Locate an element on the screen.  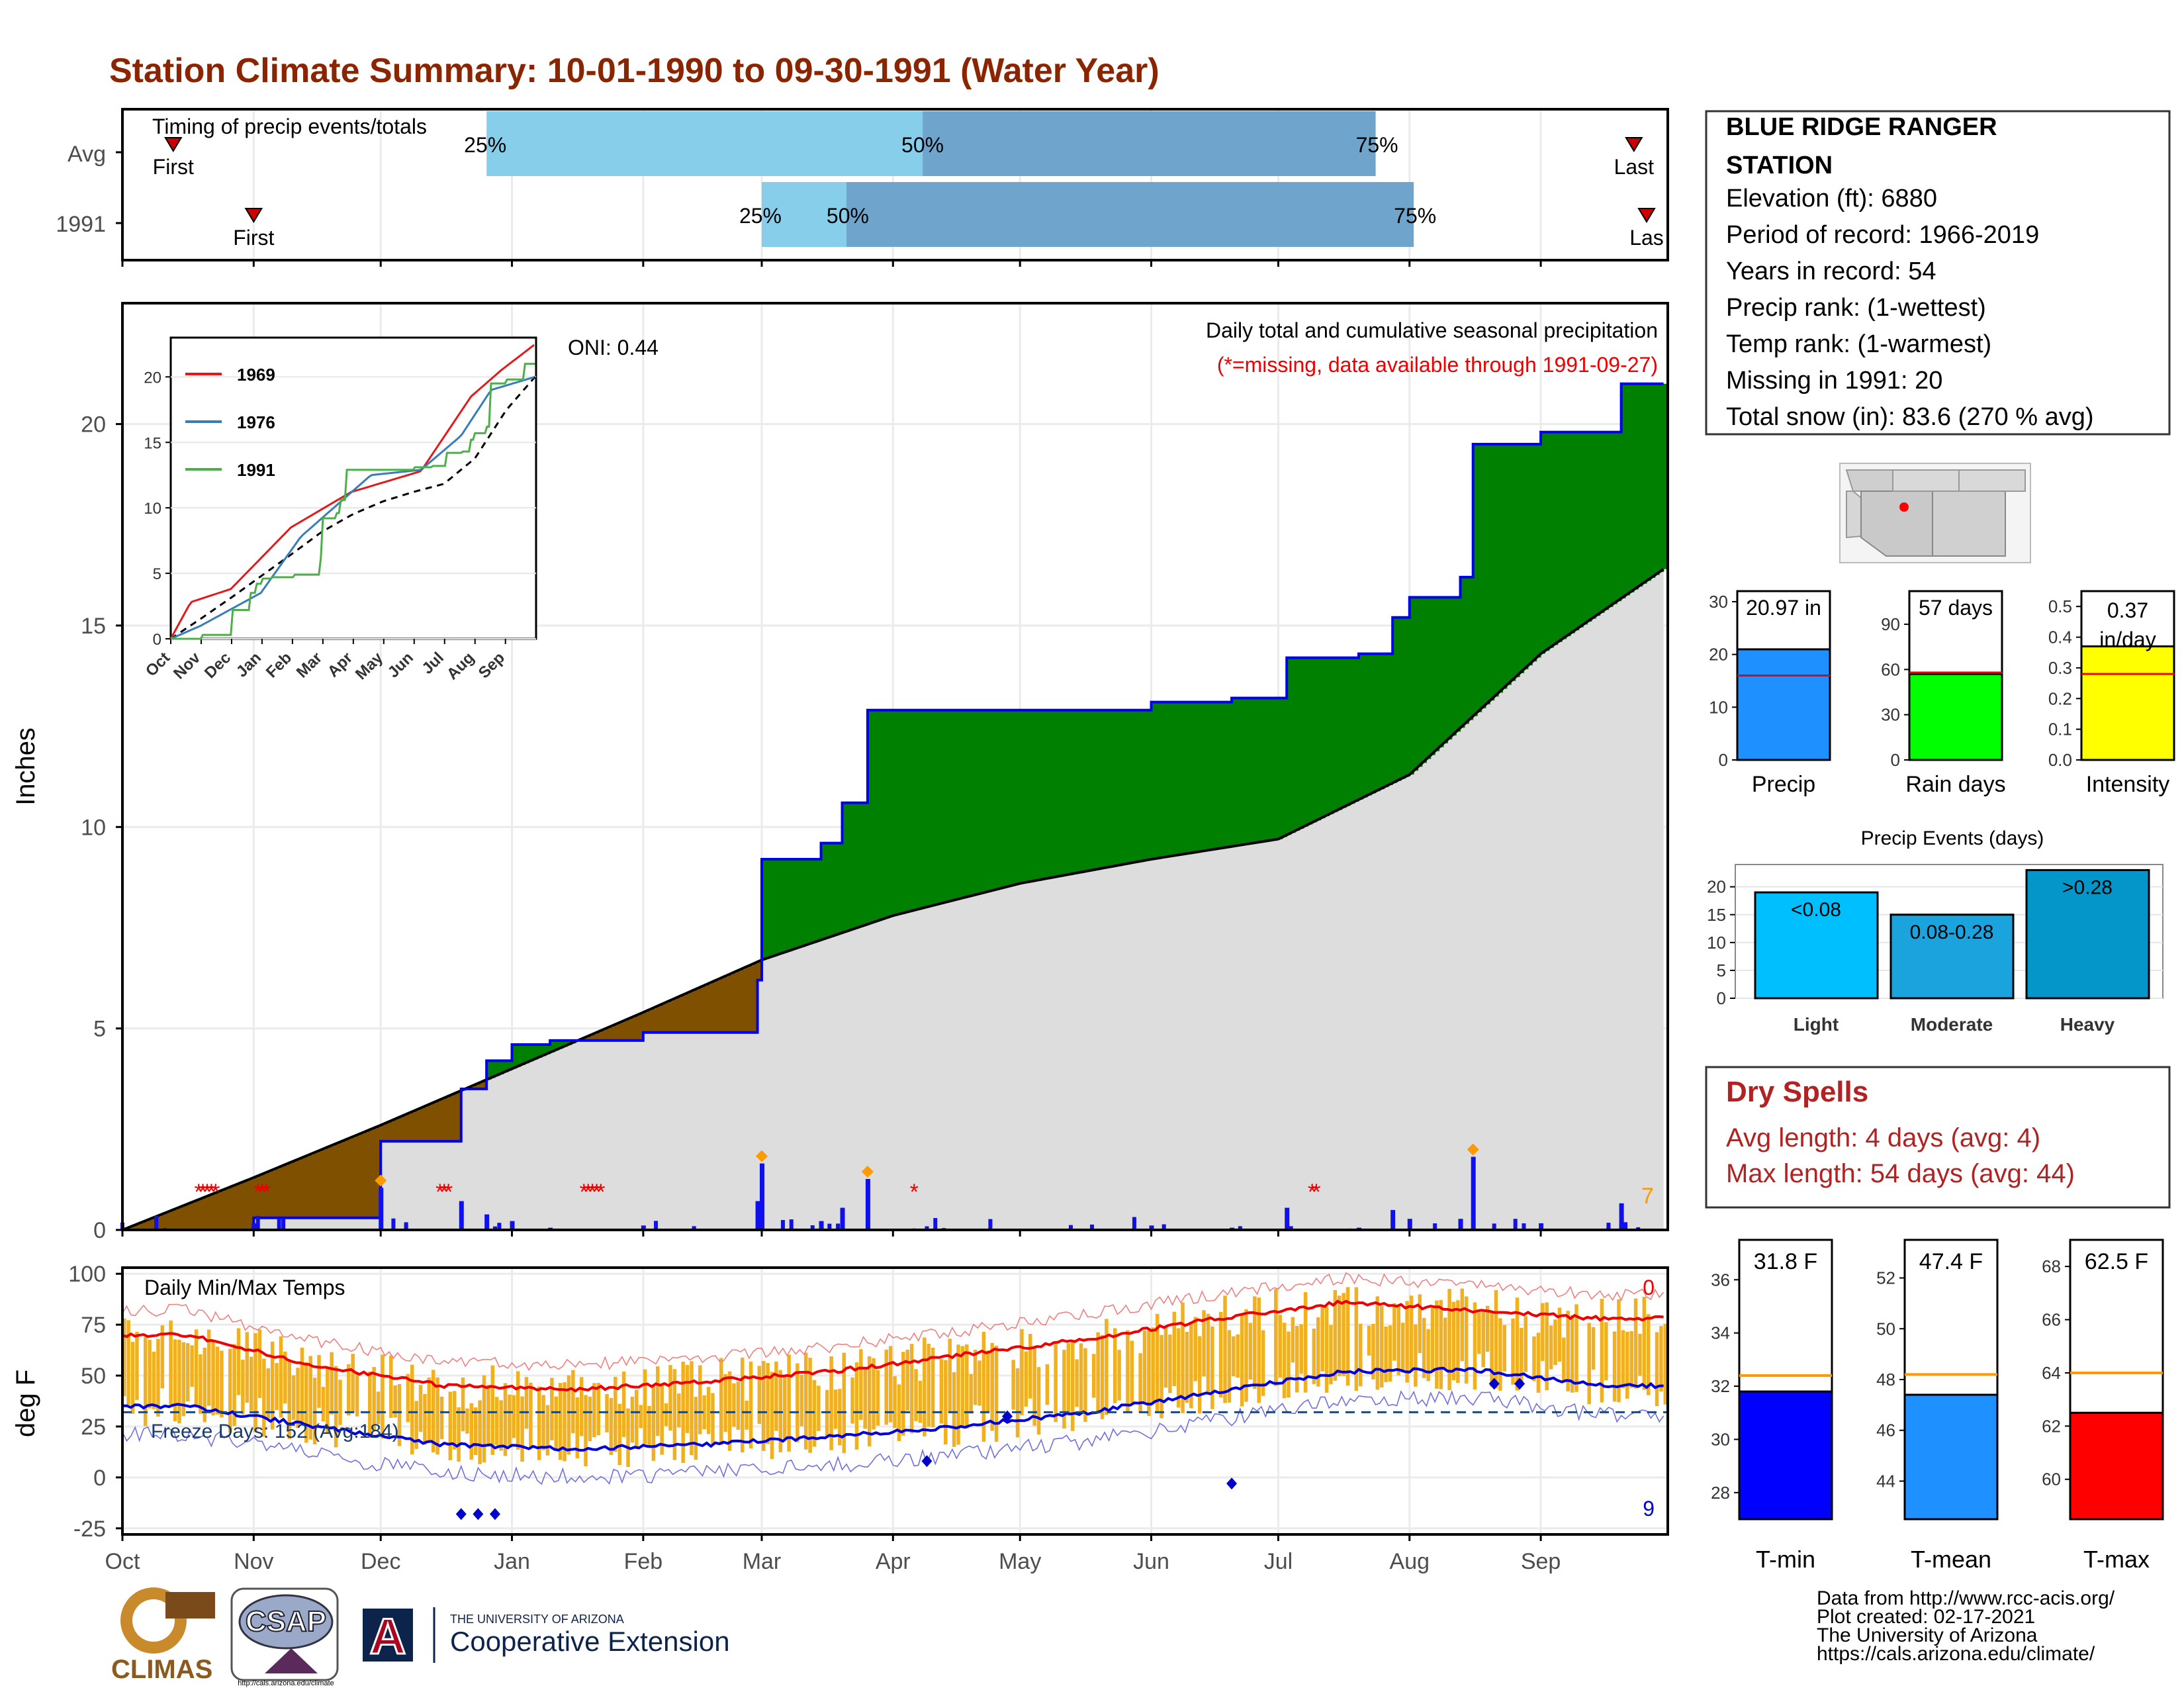
summary-label-0: Precip is located at coordinates (1783, 784).